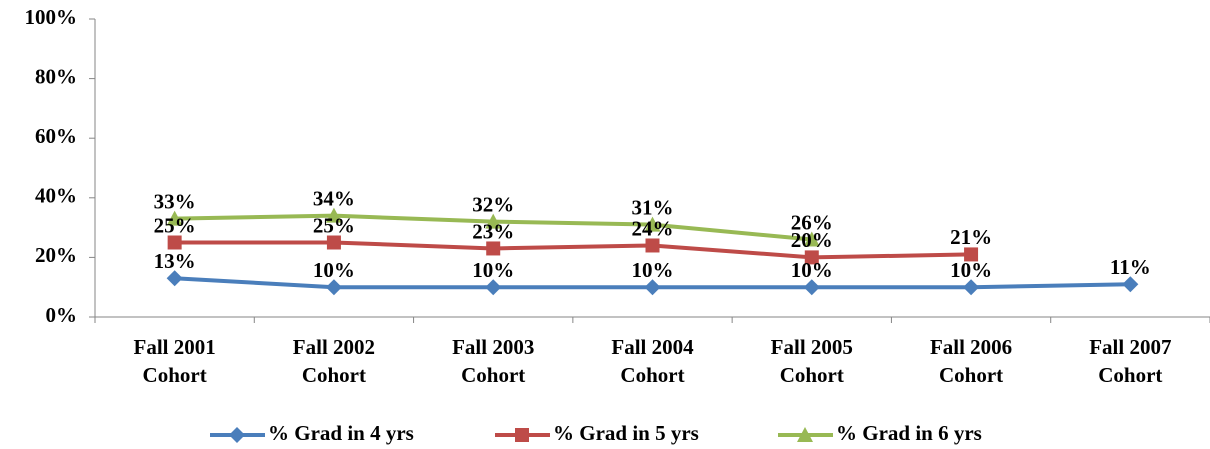  Describe the element at coordinates (175, 261) in the screenshot. I see `data-label: 13%` at that location.